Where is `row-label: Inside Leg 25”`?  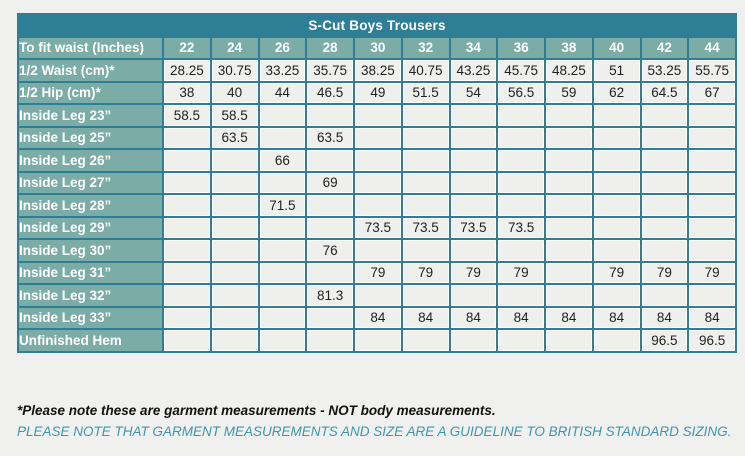
row-label: Inside Leg 25” is located at coordinates (90, 137).